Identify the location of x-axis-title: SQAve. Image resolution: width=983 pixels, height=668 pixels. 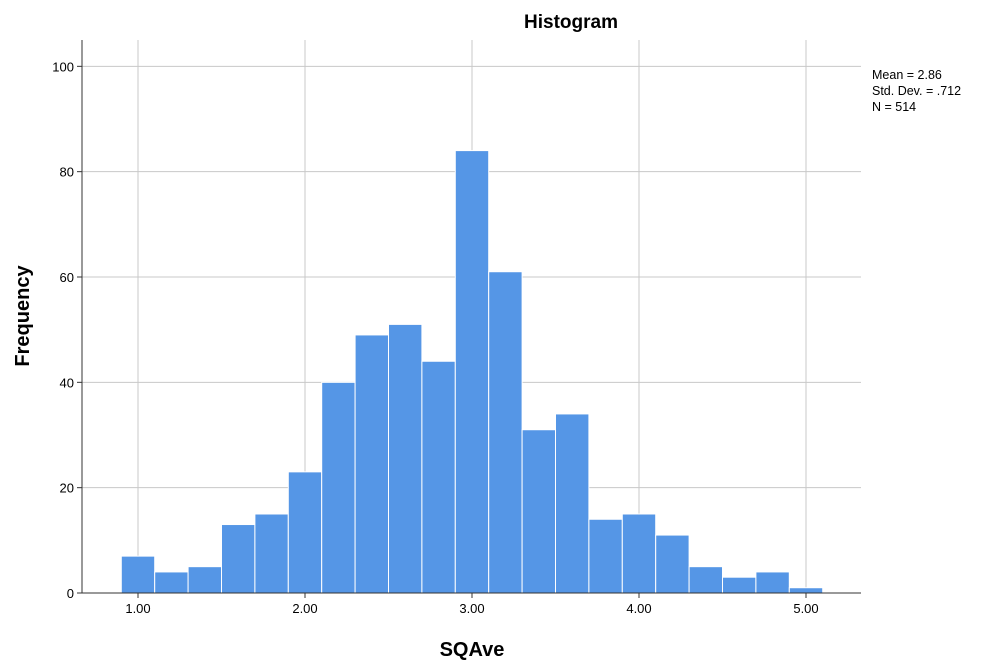
(472, 650).